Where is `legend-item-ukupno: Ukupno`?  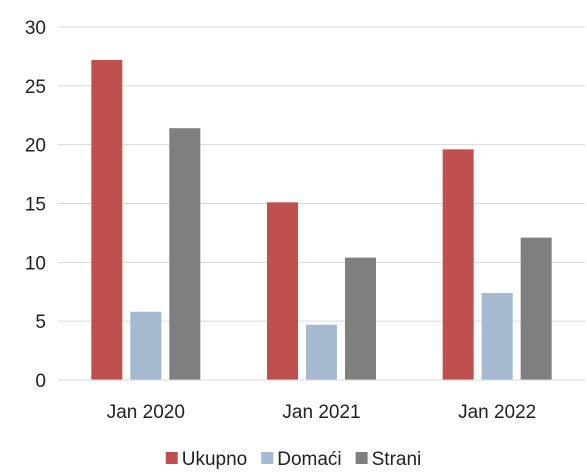 legend-item-ukupno: Ukupno is located at coordinates (206, 459).